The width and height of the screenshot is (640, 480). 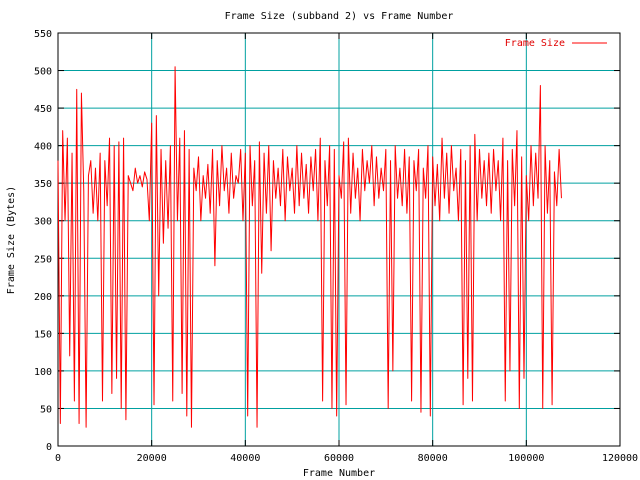 What do you see at coordinates (46, 409) in the screenshot?
I see `y-tick-label: 50` at bounding box center [46, 409].